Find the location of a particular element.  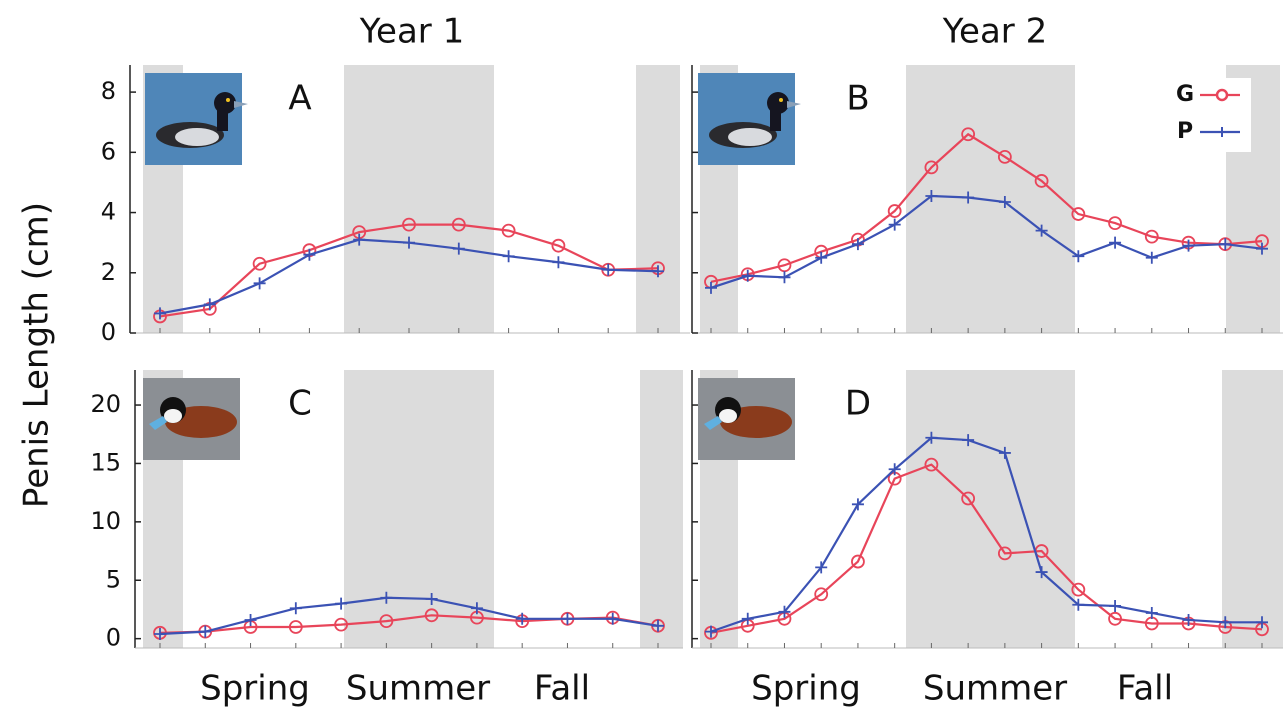

y-tick-label: 4 is located at coordinates (108, 212).